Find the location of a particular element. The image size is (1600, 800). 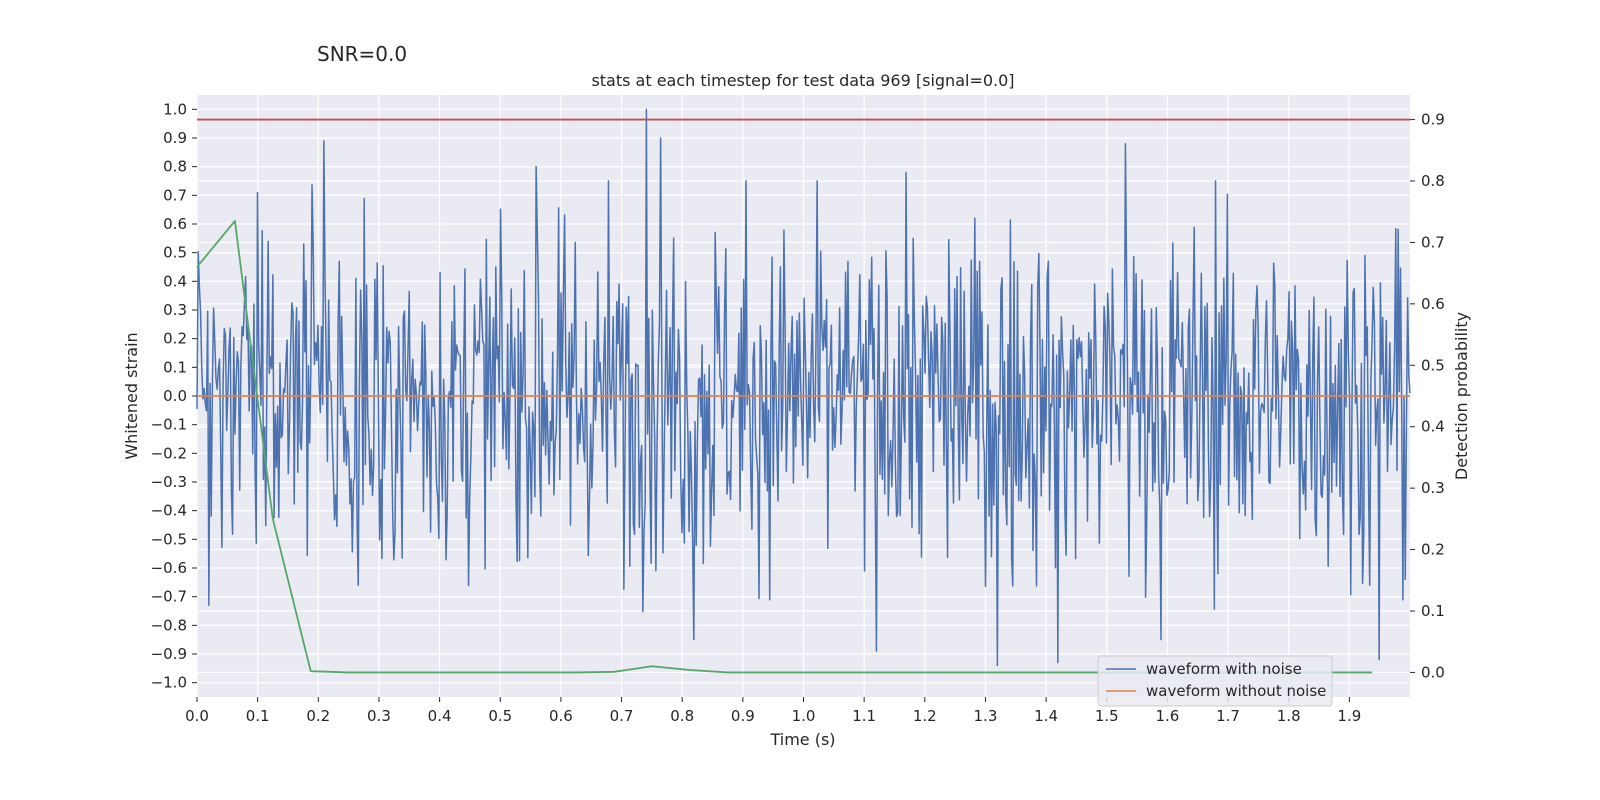

x-tick-label: 1.2 is located at coordinates (925, 716).